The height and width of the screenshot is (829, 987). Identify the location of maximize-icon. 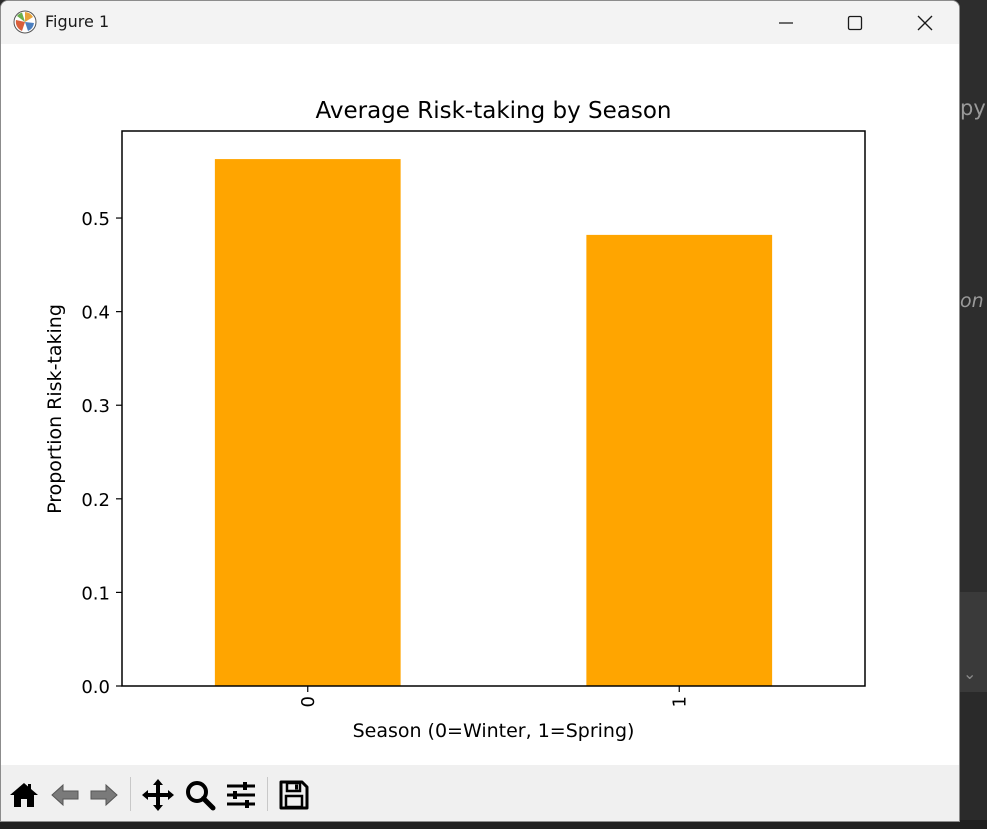
(855, 22).